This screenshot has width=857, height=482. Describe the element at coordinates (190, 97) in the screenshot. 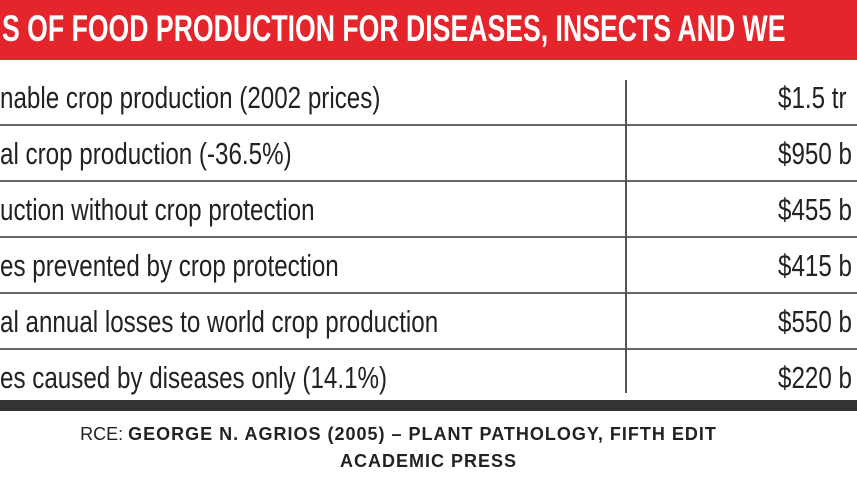

I see `row-label: nable crop production (2002 prices)` at that location.